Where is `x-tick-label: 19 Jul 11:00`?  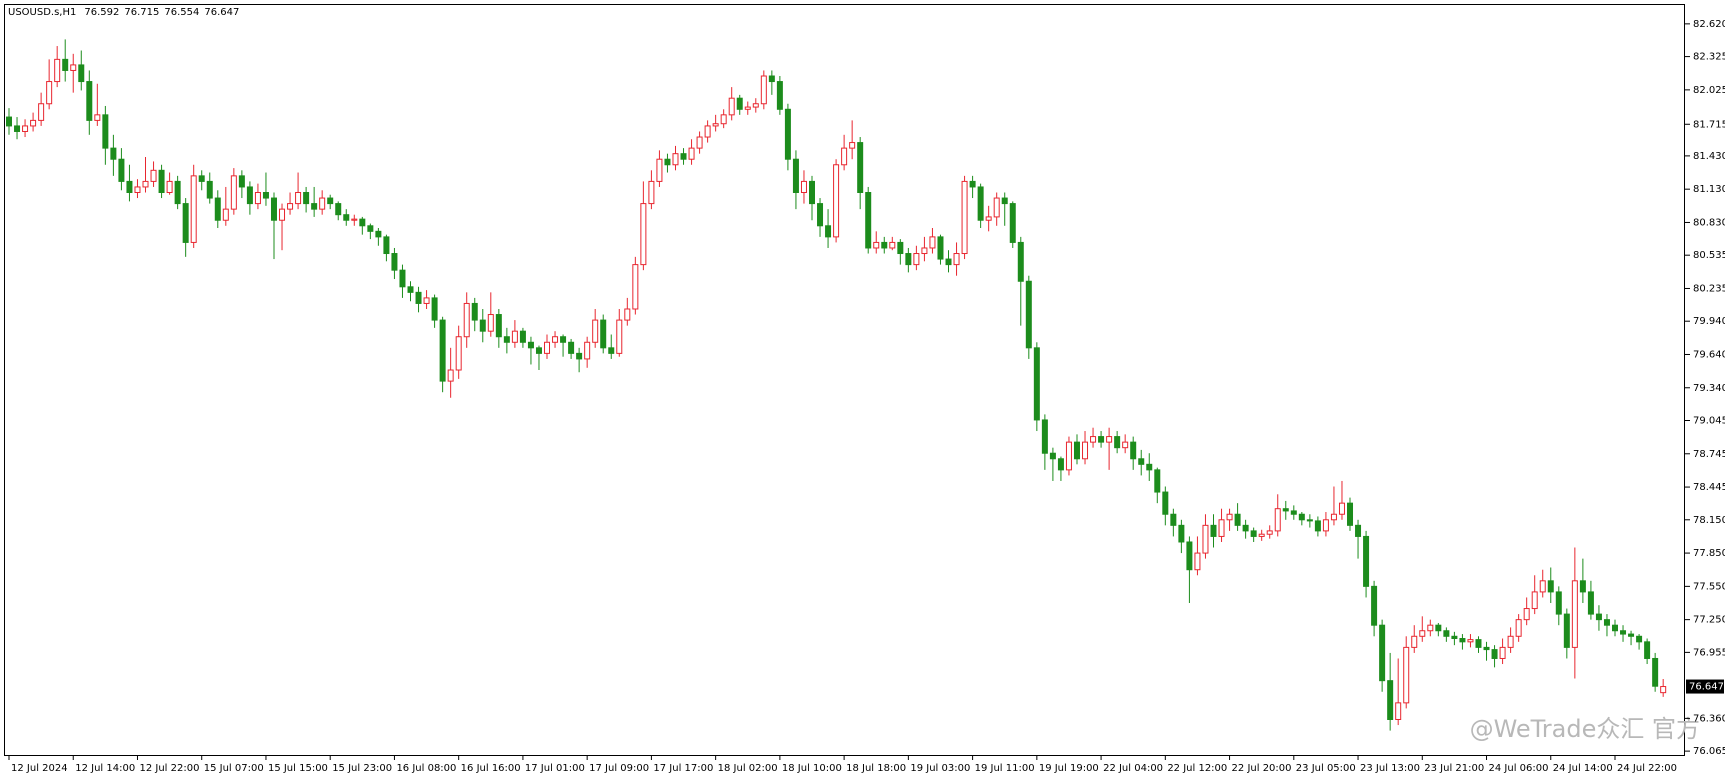 x-tick-label: 19 Jul 11:00 is located at coordinates (1005, 768).